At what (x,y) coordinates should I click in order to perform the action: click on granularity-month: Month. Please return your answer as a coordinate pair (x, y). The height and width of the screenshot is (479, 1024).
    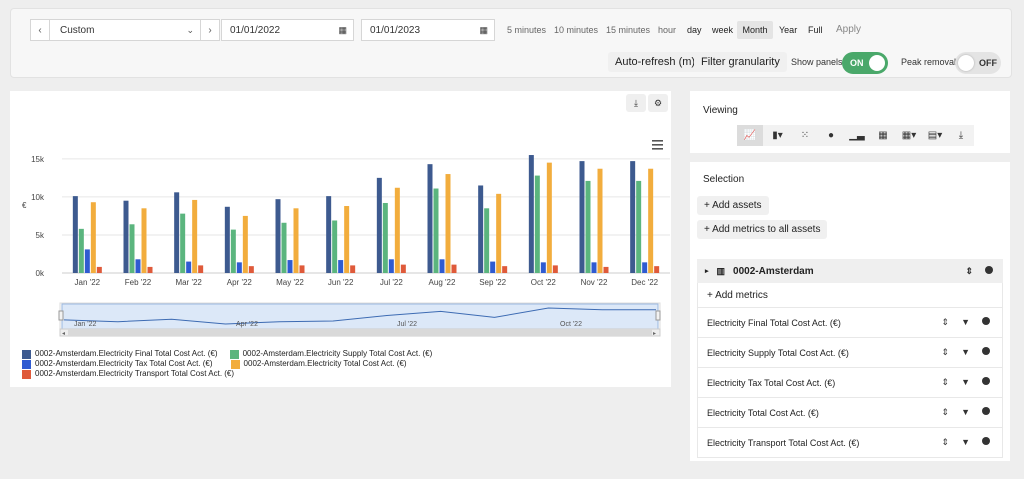
    Looking at the image, I should click on (755, 30).